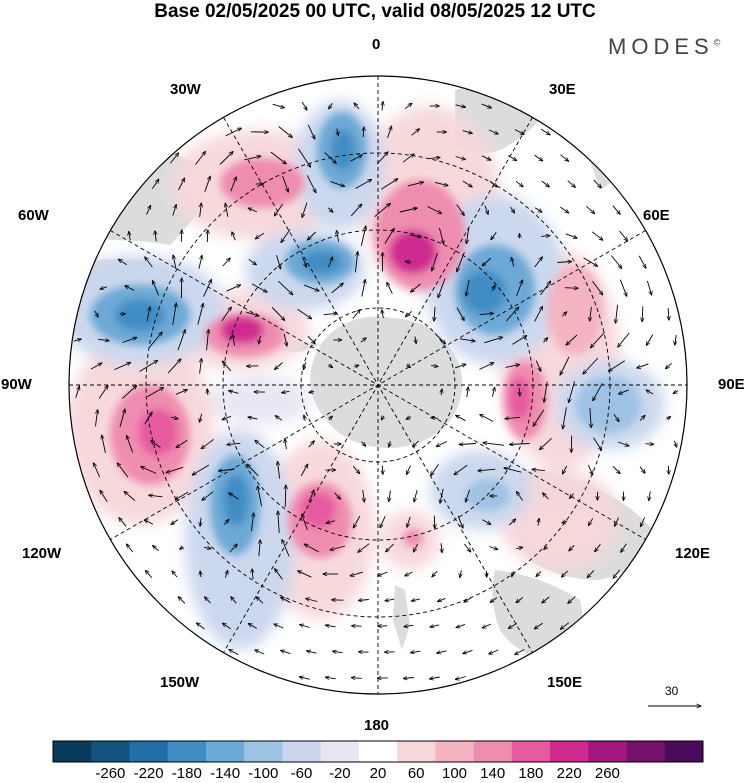 The image size is (750, 783). Describe the element at coordinates (110, 773) in the screenshot. I see `colorbar-tick-label: -260` at that location.